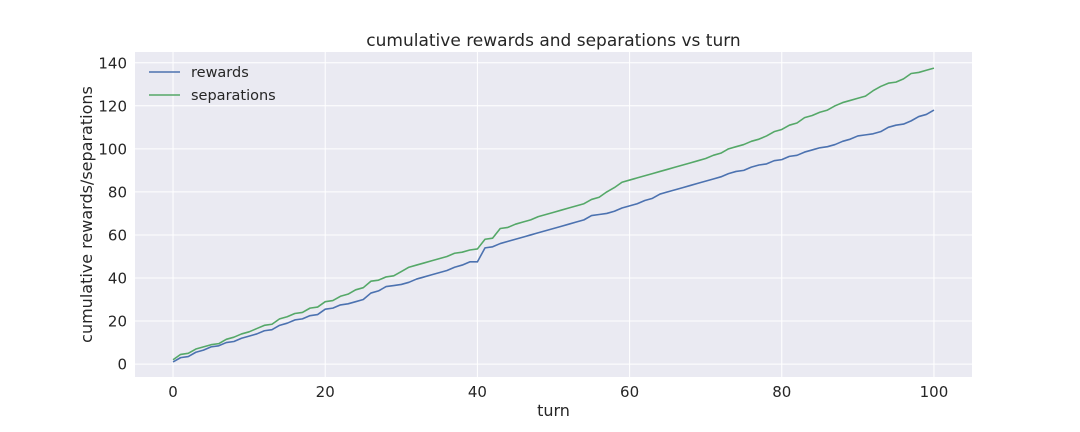 Image resolution: width=1080 pixels, height=432 pixels. What do you see at coordinates (112, 149) in the screenshot?
I see `y-tick-label: 100` at bounding box center [112, 149].